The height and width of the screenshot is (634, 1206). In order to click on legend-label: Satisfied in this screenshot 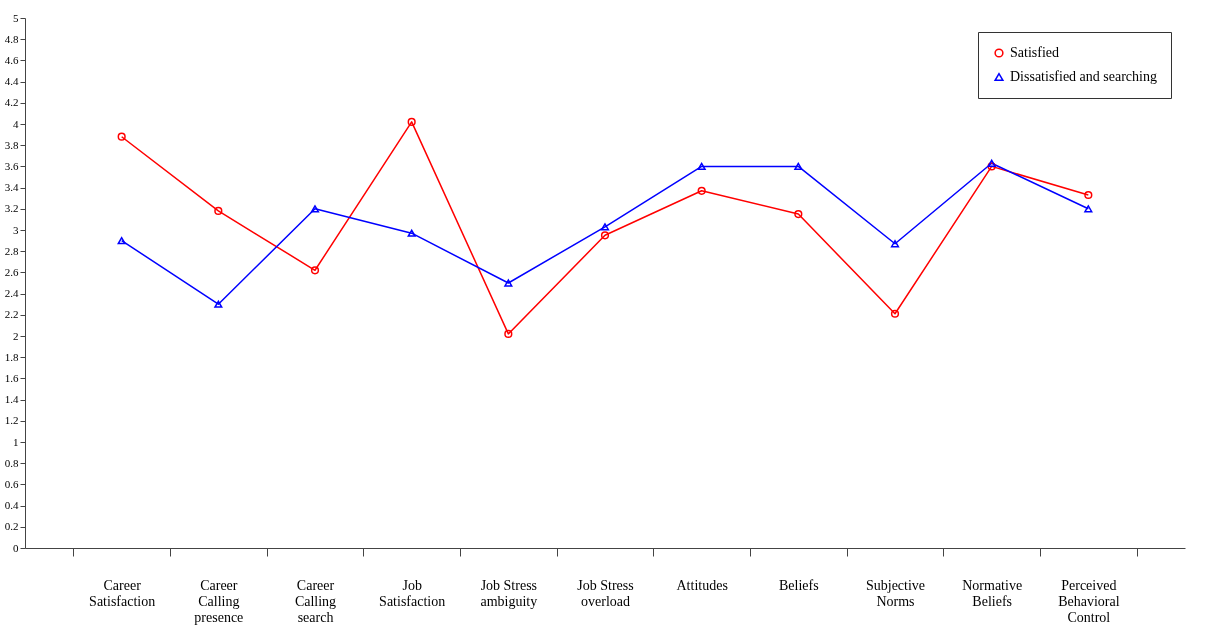, I will do `click(1034, 52)`.